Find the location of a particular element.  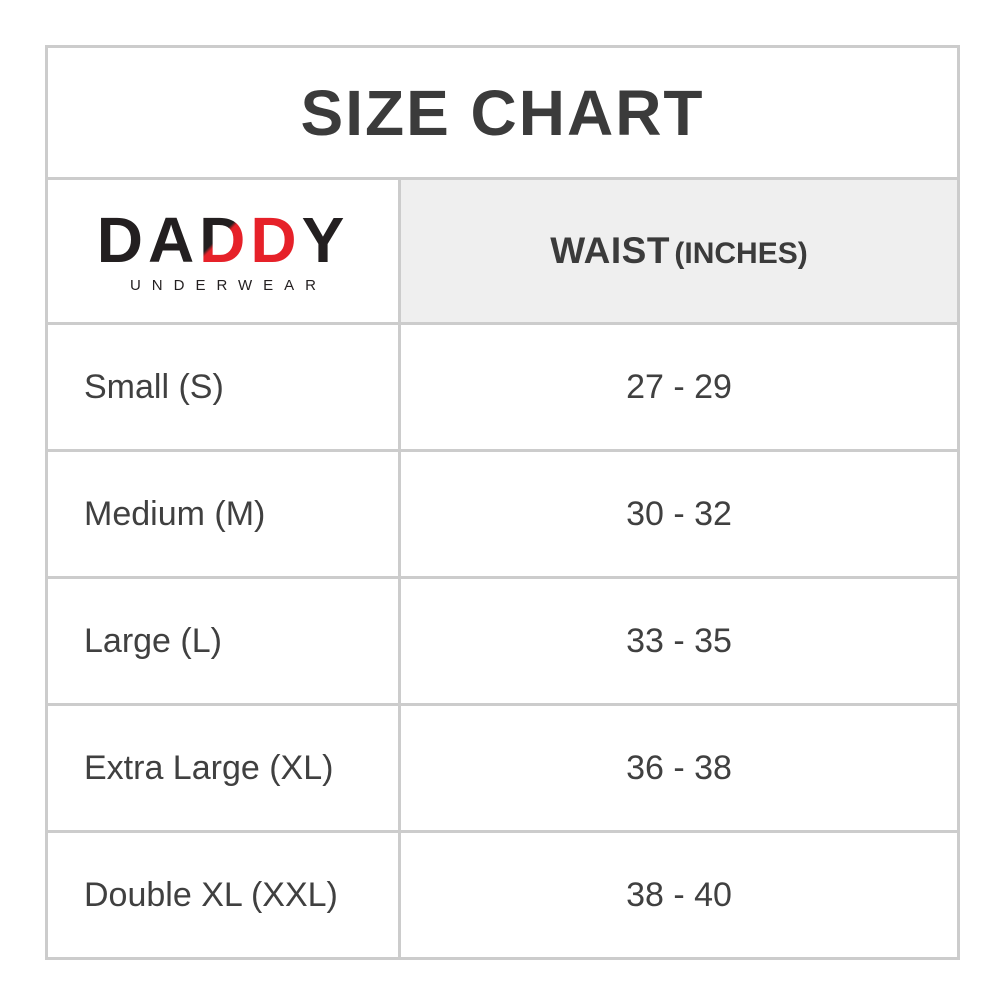

header-row: DADDY UNDERWEAR WAIST (INCHES) is located at coordinates (502, 251).